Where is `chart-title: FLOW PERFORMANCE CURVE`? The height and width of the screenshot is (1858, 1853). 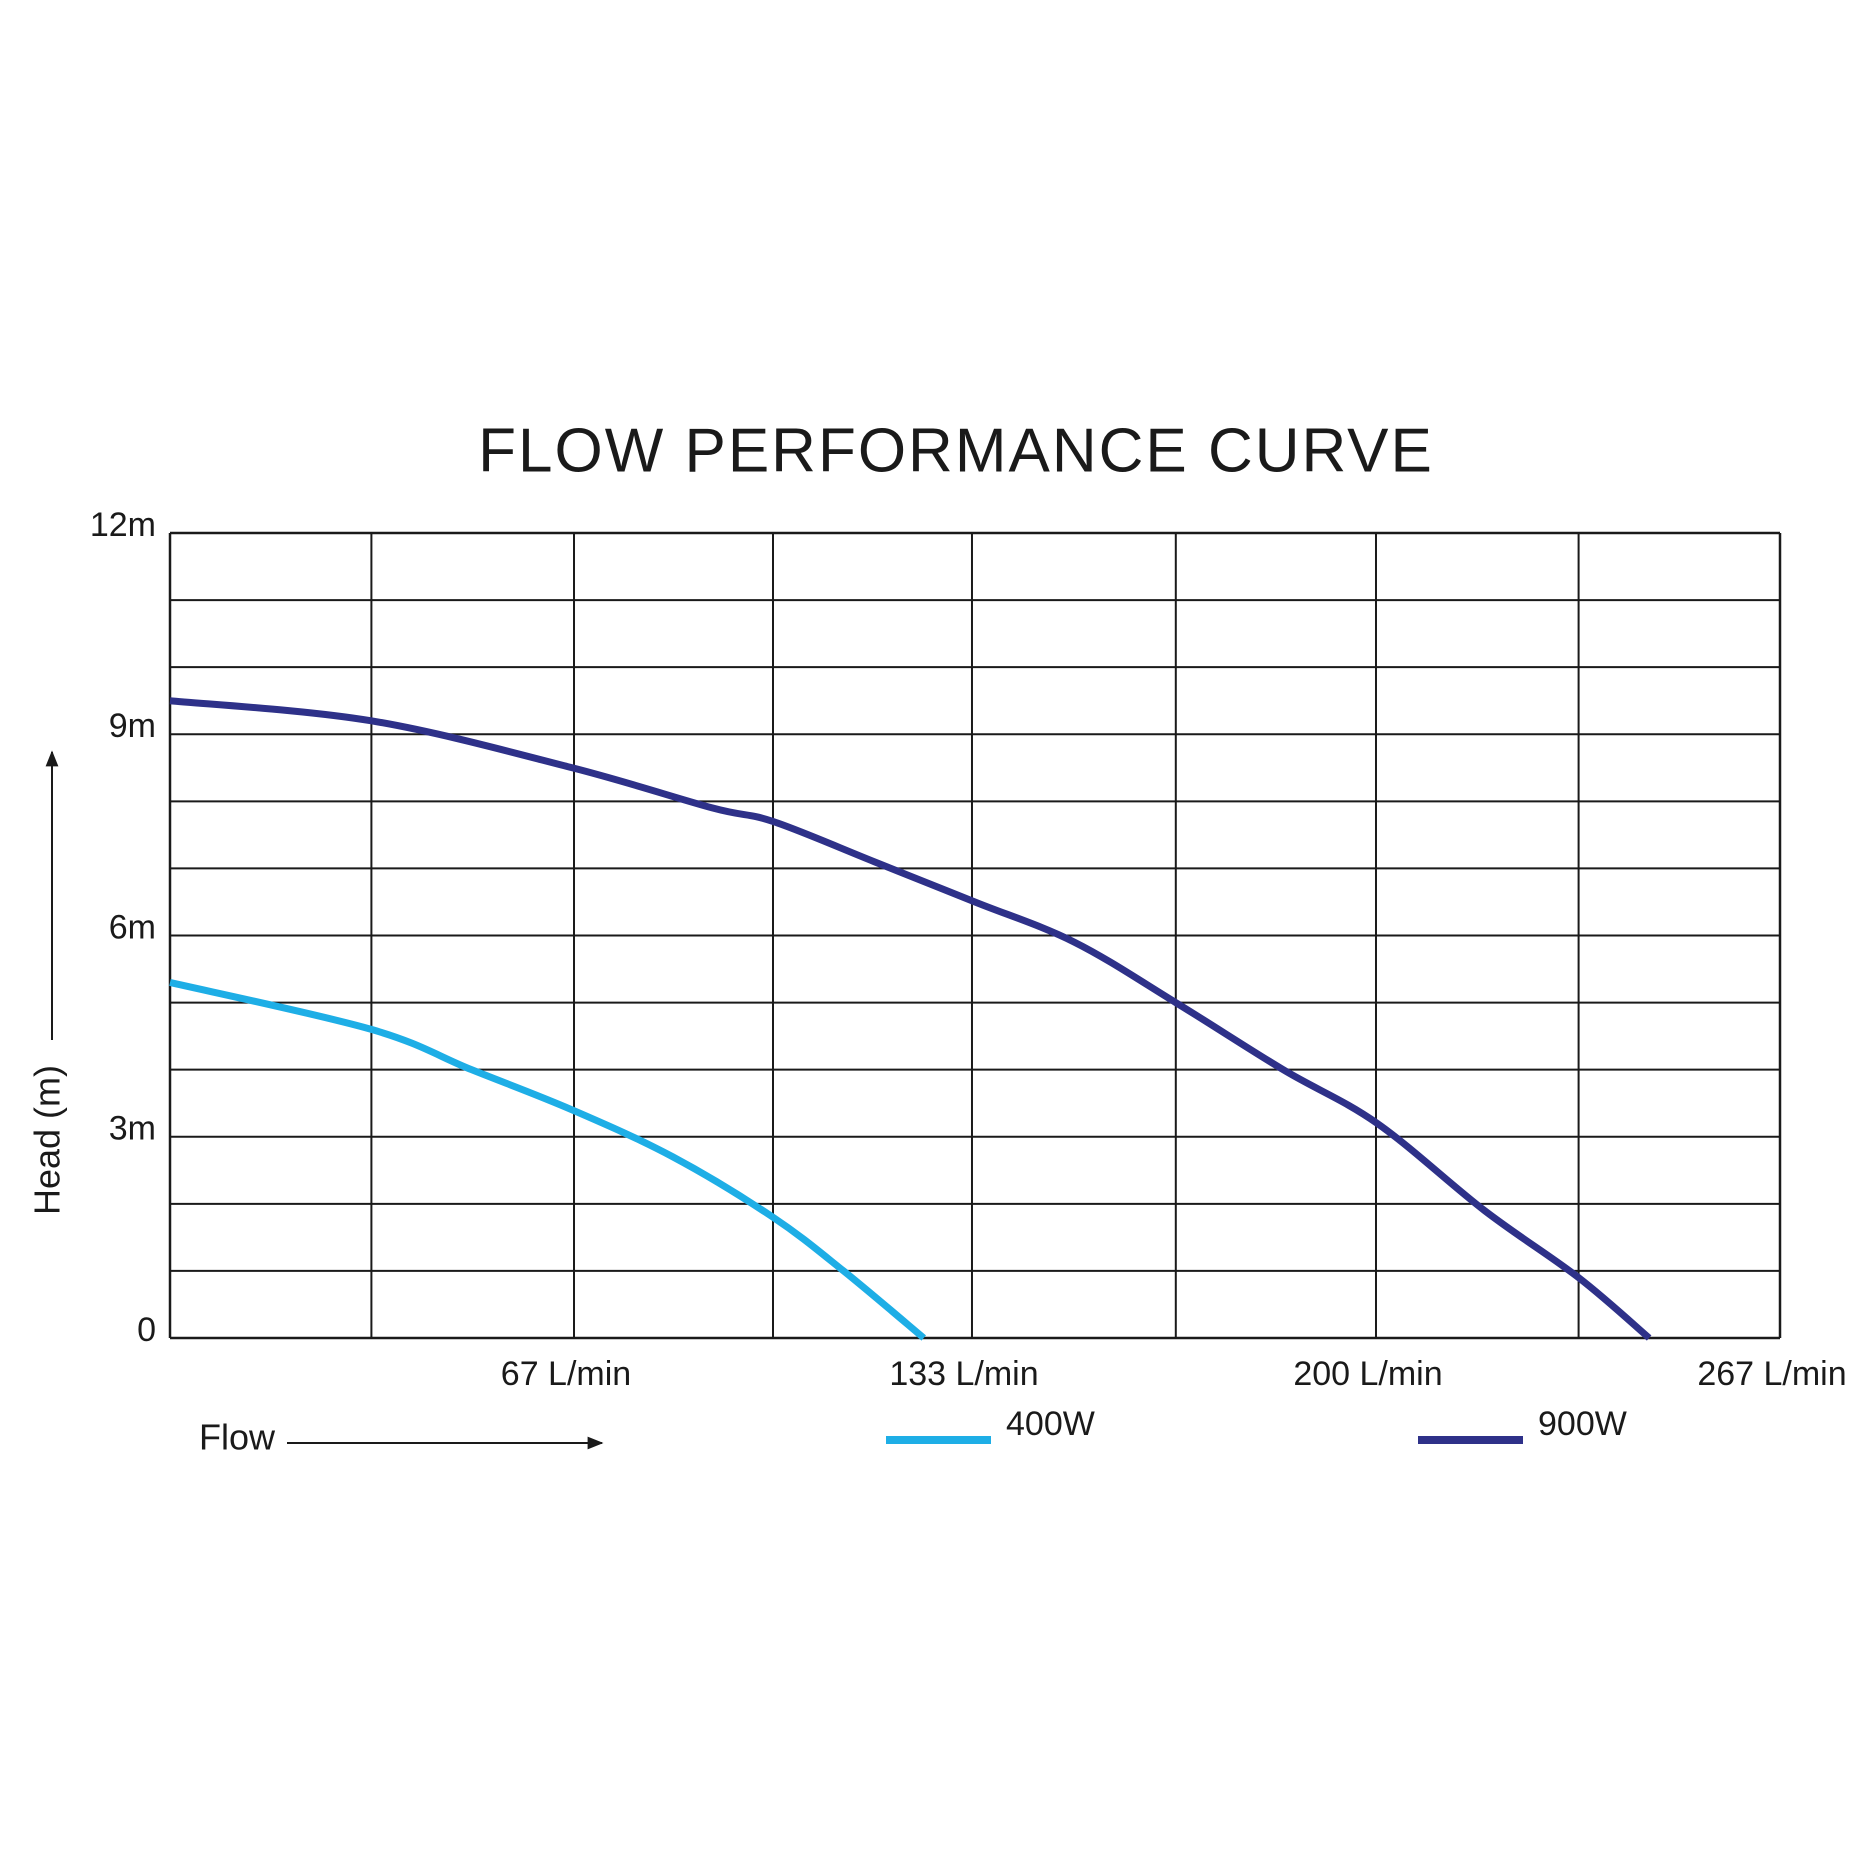
chart-title: FLOW PERFORMANCE CURVE is located at coordinates (956, 450).